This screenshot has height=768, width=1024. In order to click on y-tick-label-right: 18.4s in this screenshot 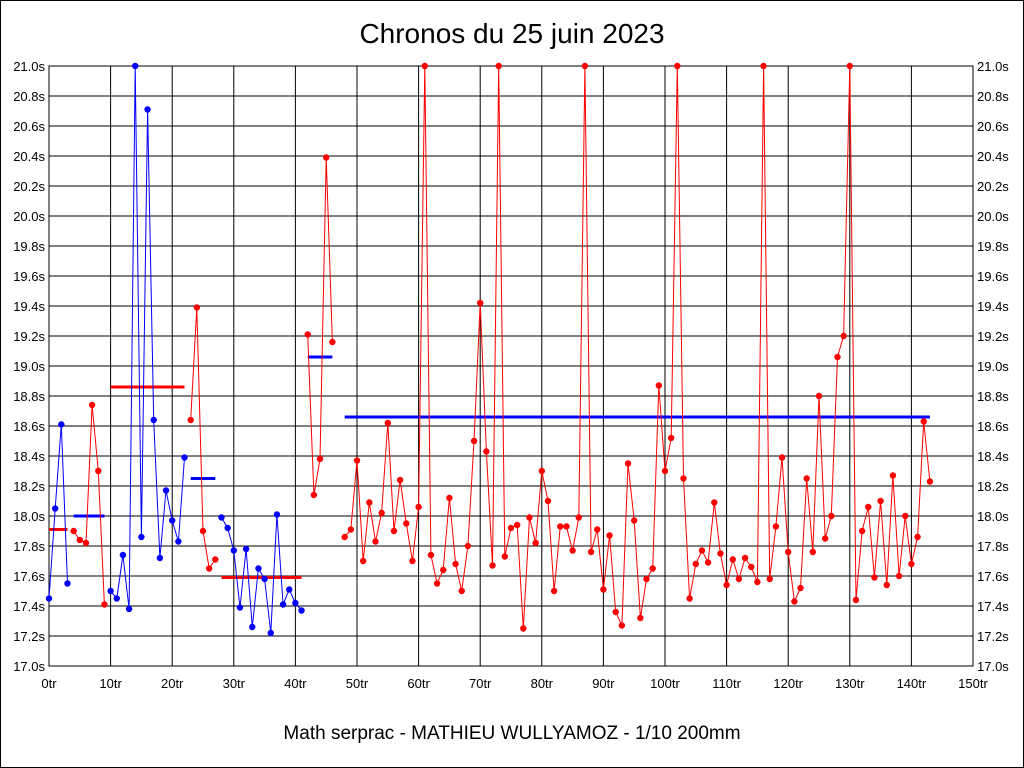, I will do `click(993, 456)`.